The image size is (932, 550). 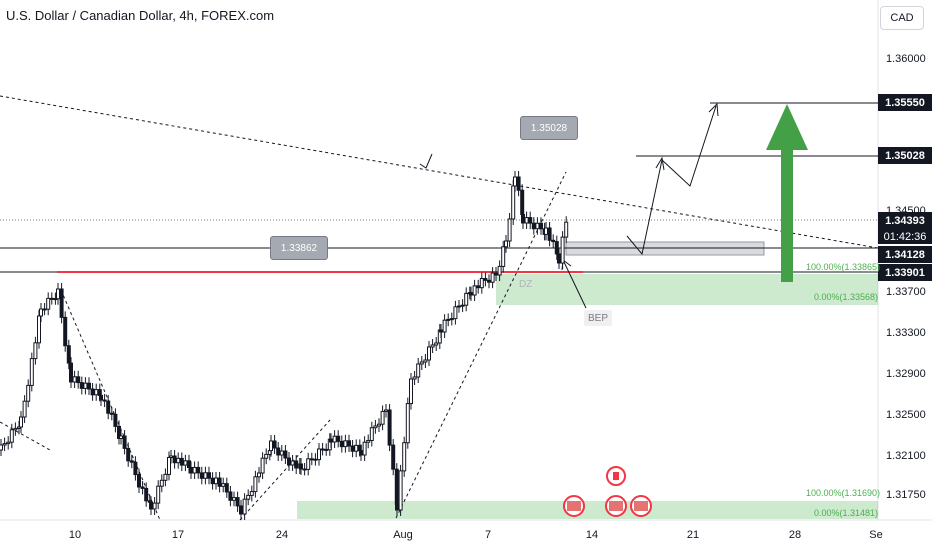 What do you see at coordinates (843, 267) in the screenshot?
I see `fib-upper-100: 100.00%(1.33865)` at bounding box center [843, 267].